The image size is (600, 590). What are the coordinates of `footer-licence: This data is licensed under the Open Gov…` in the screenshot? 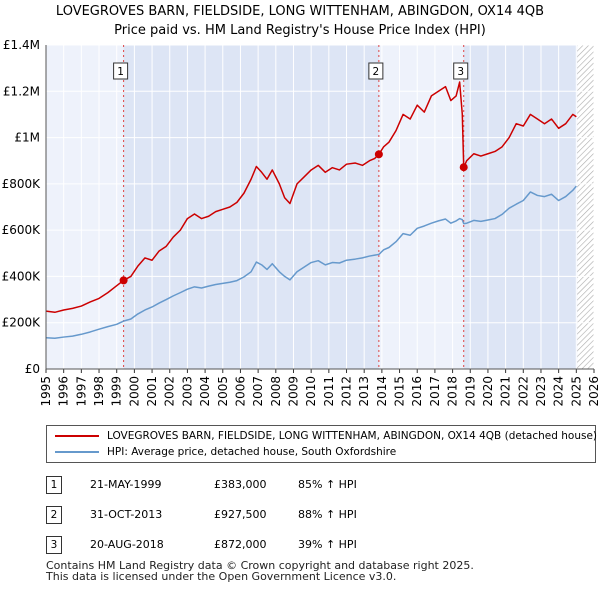 It's located at (221, 576).